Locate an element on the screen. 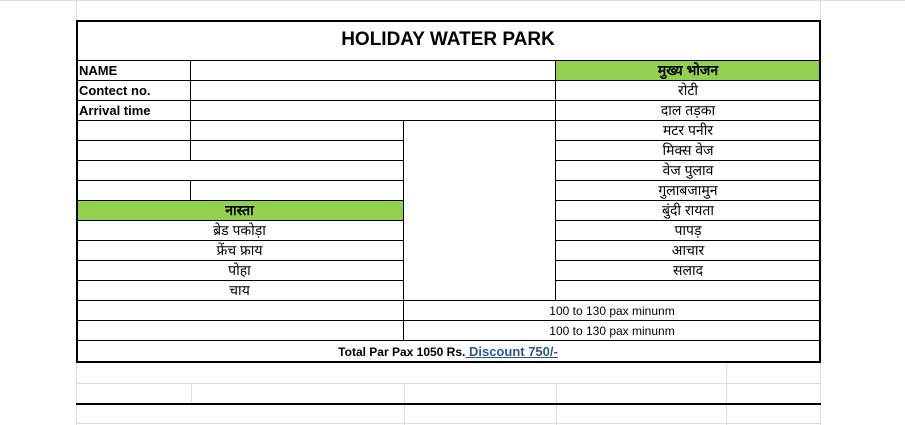  discount-link: Discount 750/- is located at coordinates (511, 351).